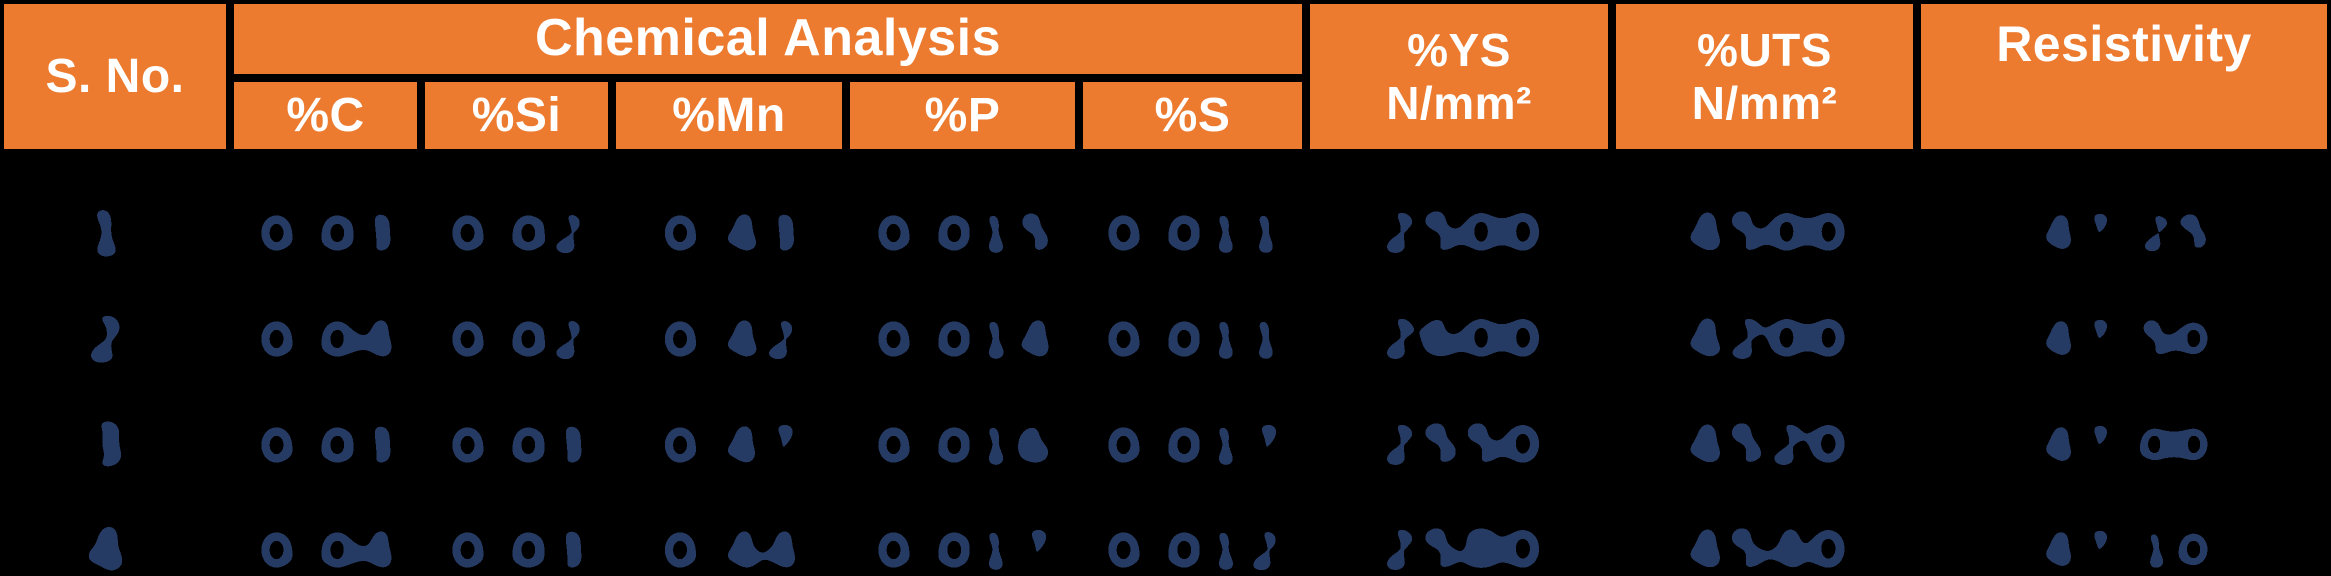 The height and width of the screenshot is (576, 2331). I want to click on cell-value-blob: 4., so click(115, 523).